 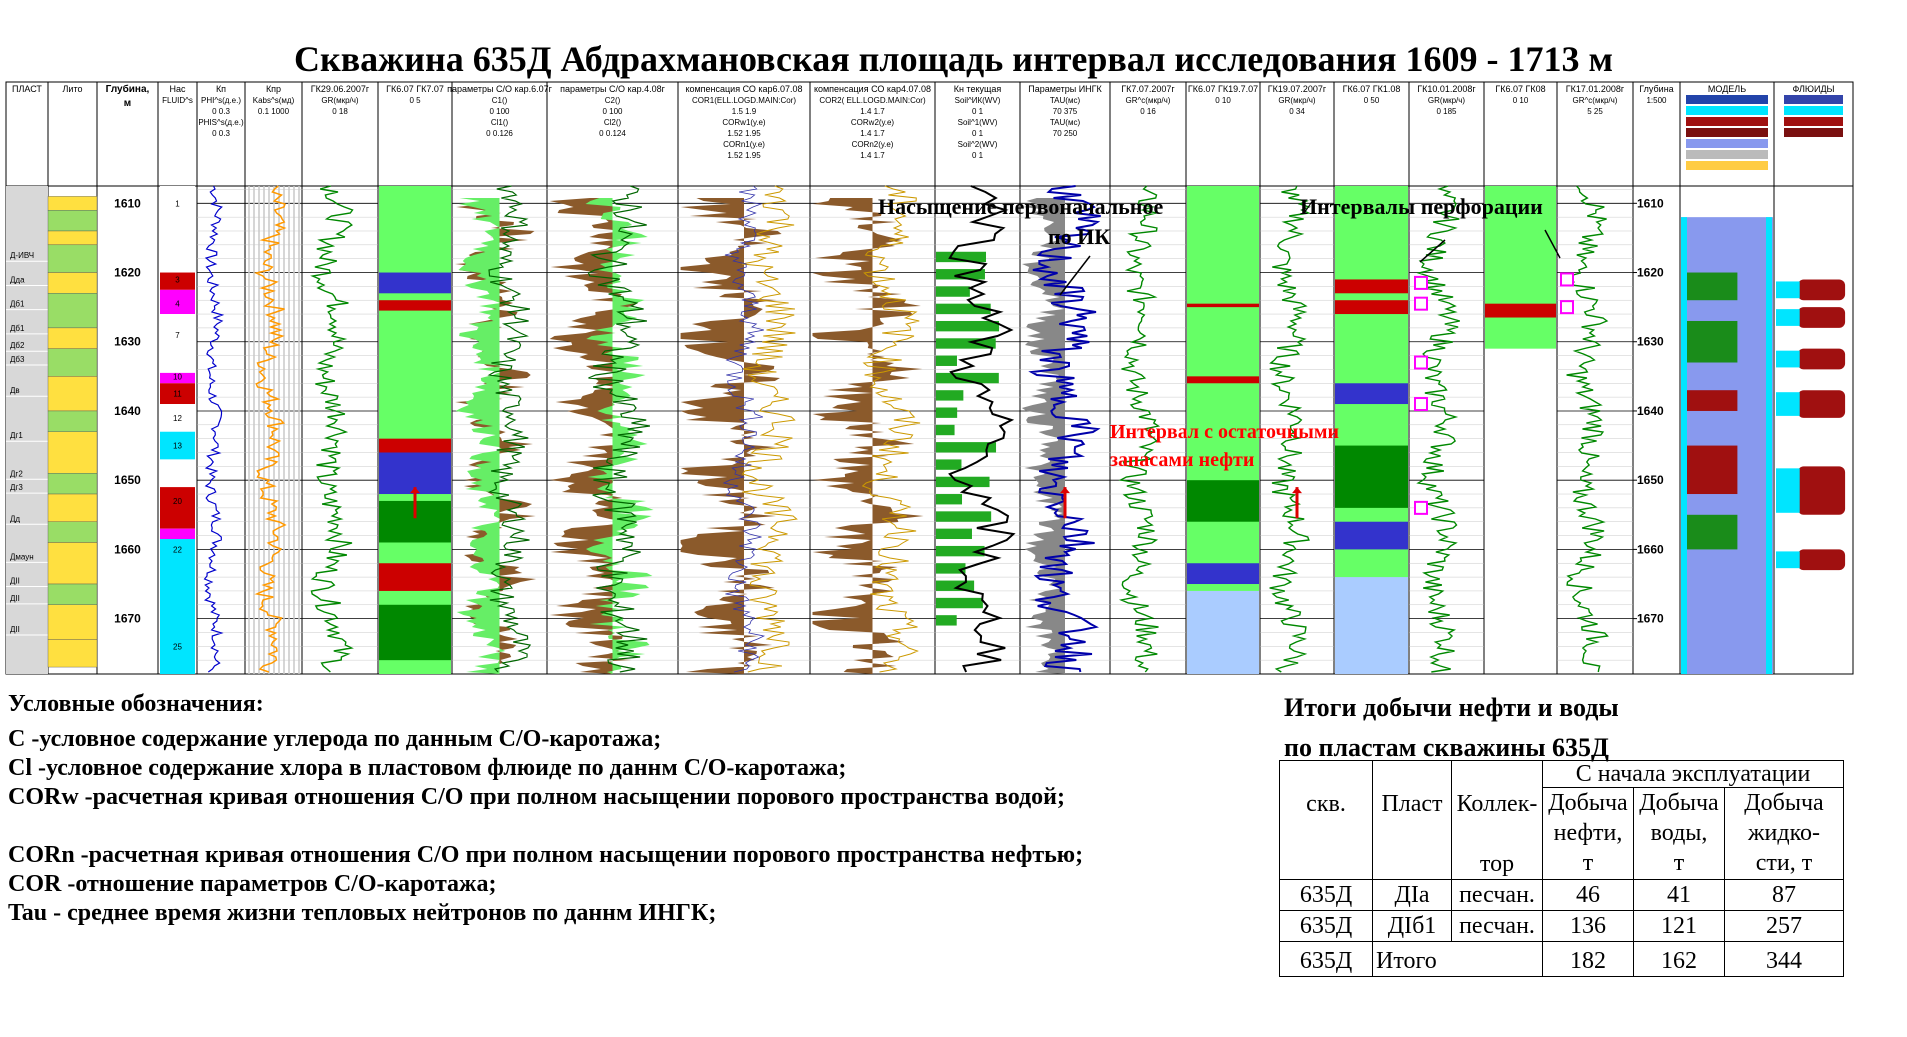 I want to click on cell-water: 121, so click(x=1679, y=926).